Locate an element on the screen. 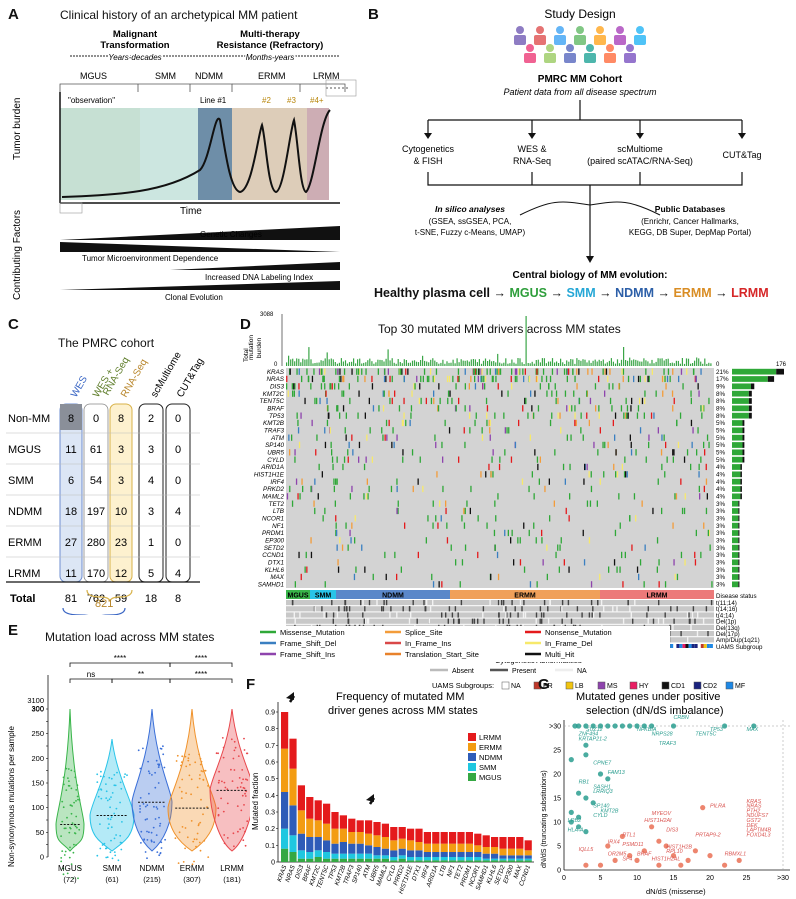  panel-c-letter: C is located at coordinates (13, 324).